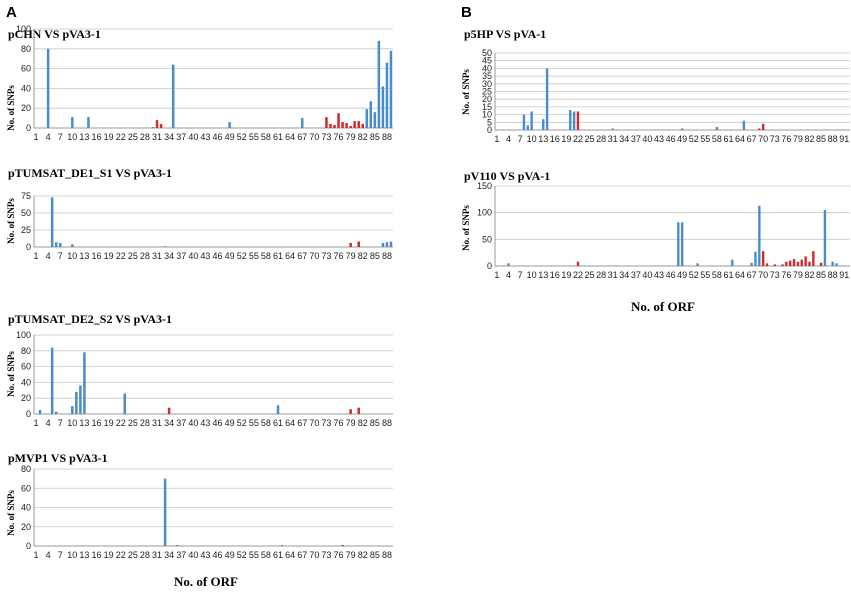 This screenshot has width=851, height=596. I want to click on x-tick-label-pmvp1-15: 46, so click(218, 555).